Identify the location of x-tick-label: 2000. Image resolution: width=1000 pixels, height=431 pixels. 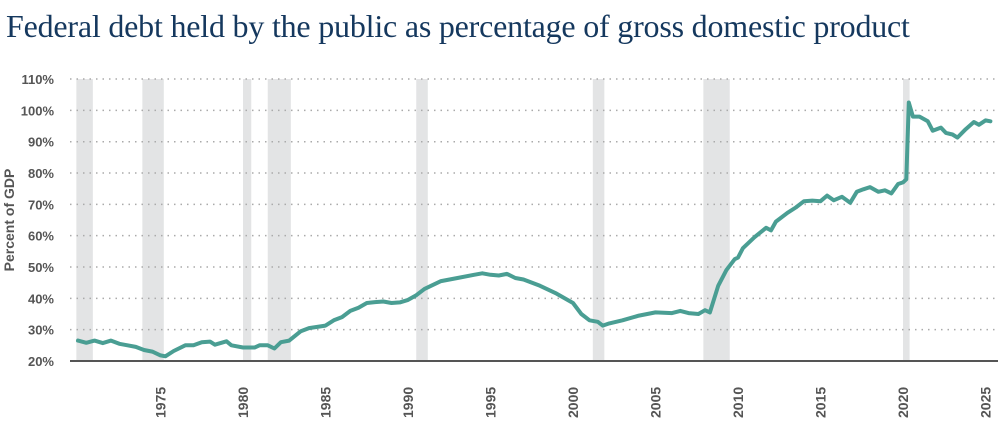
(573, 402).